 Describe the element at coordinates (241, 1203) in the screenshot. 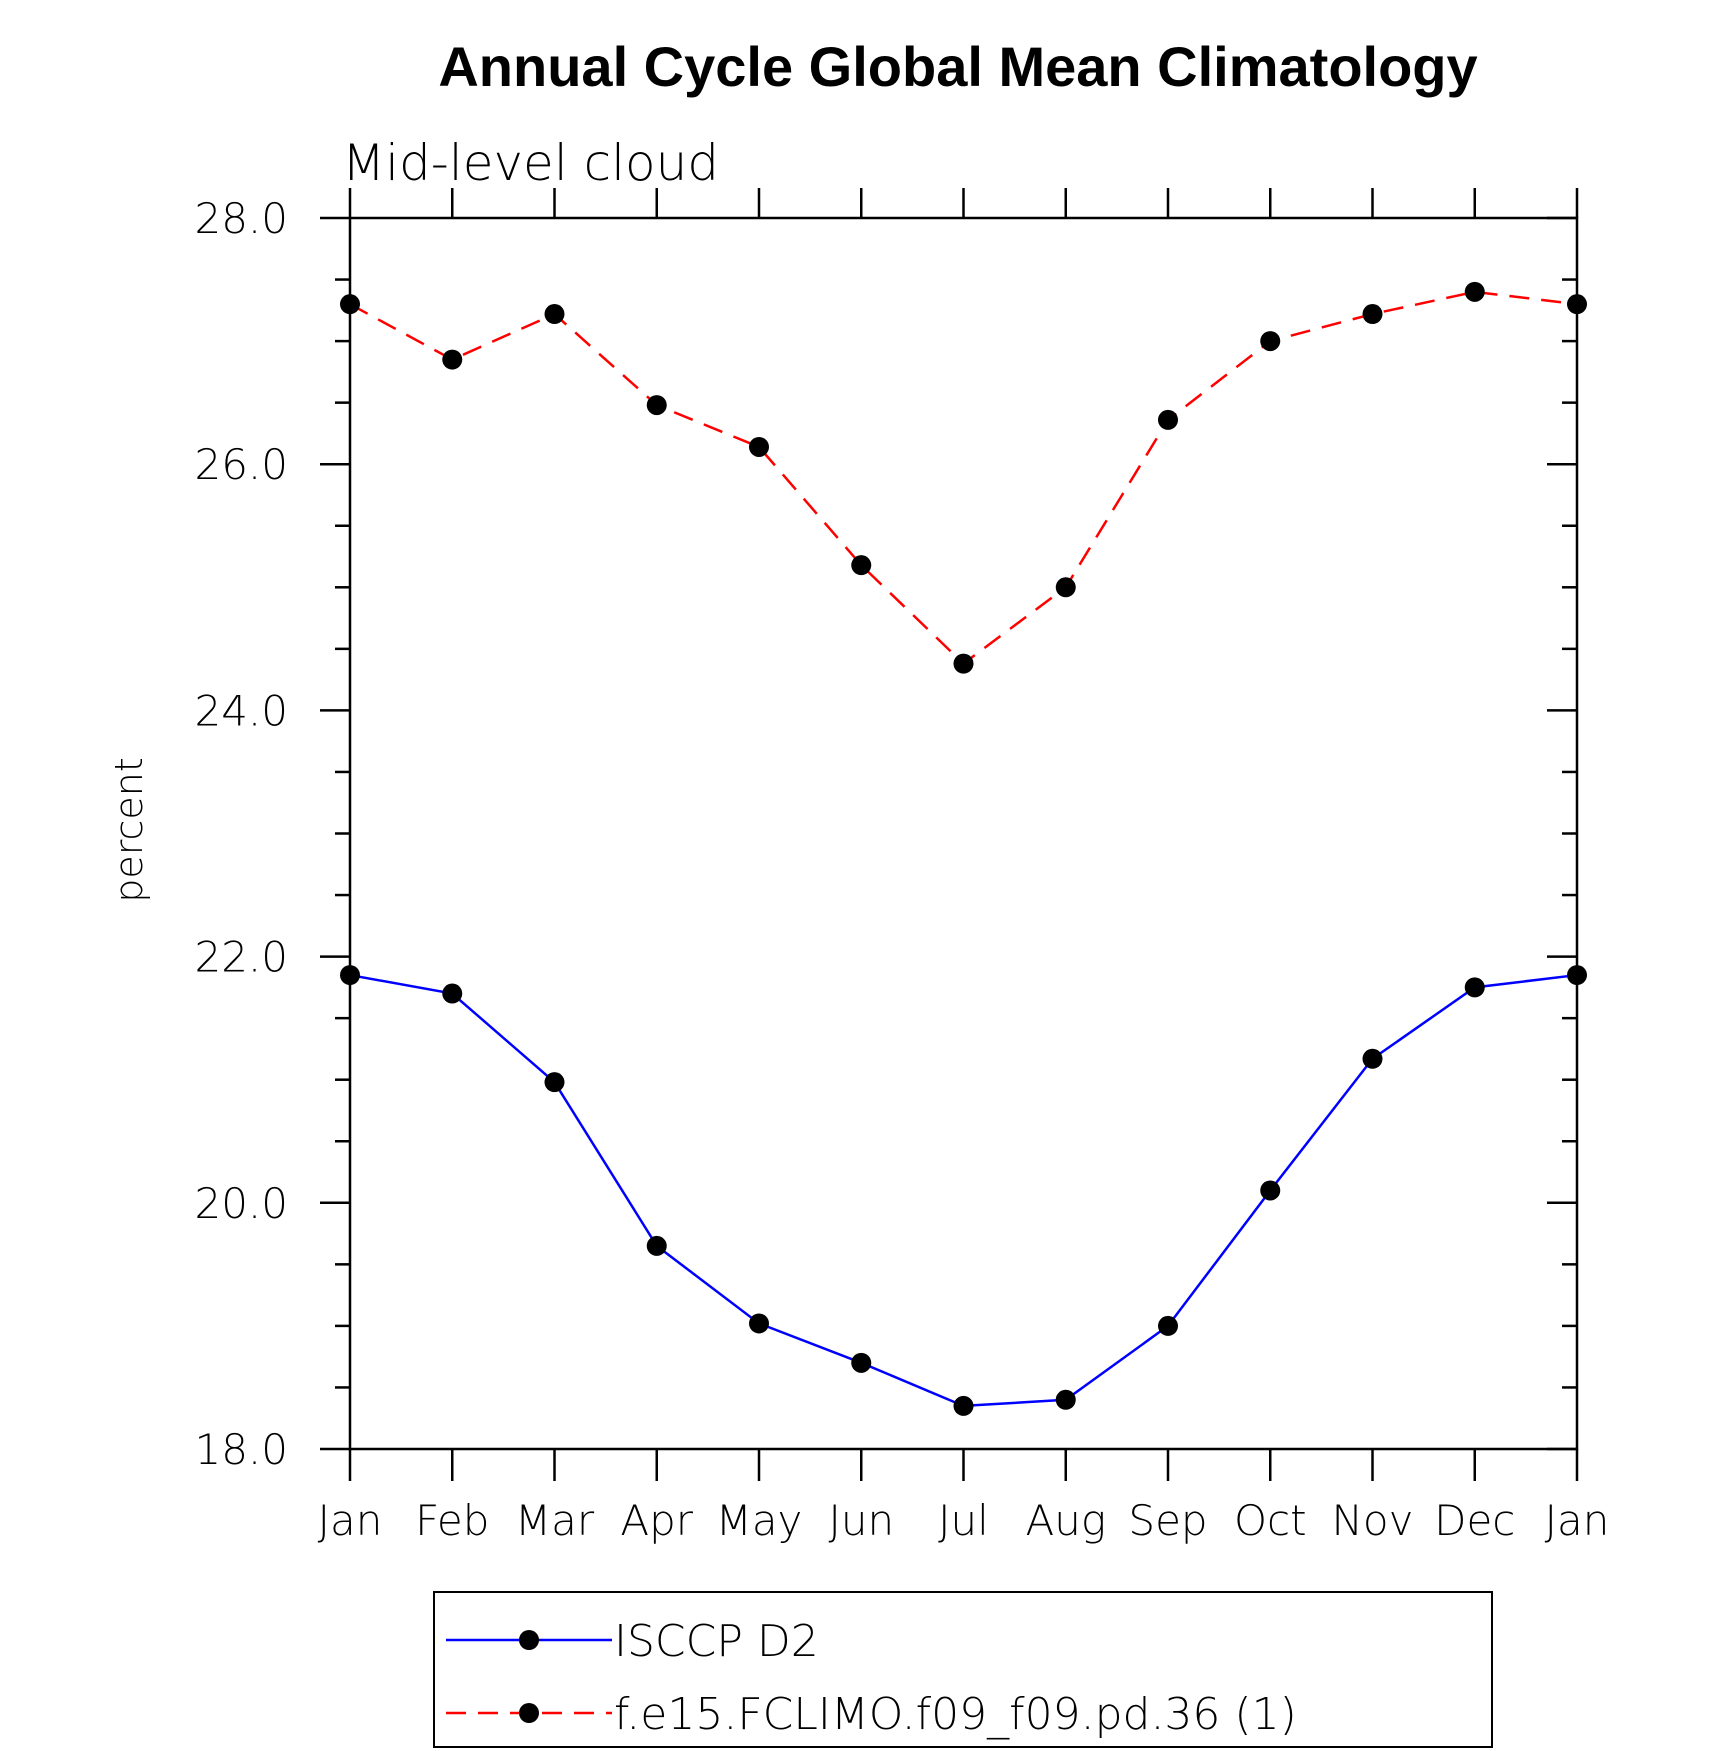

I see `y-tick-label: 20.0` at that location.